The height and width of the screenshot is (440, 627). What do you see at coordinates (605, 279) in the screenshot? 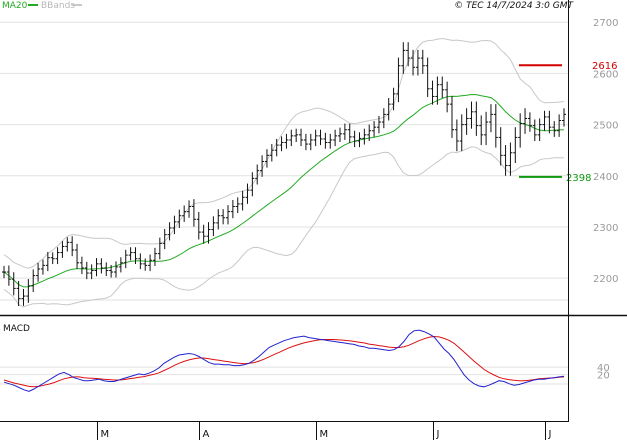
I see `price-ytick-label: 2200` at bounding box center [605, 279].